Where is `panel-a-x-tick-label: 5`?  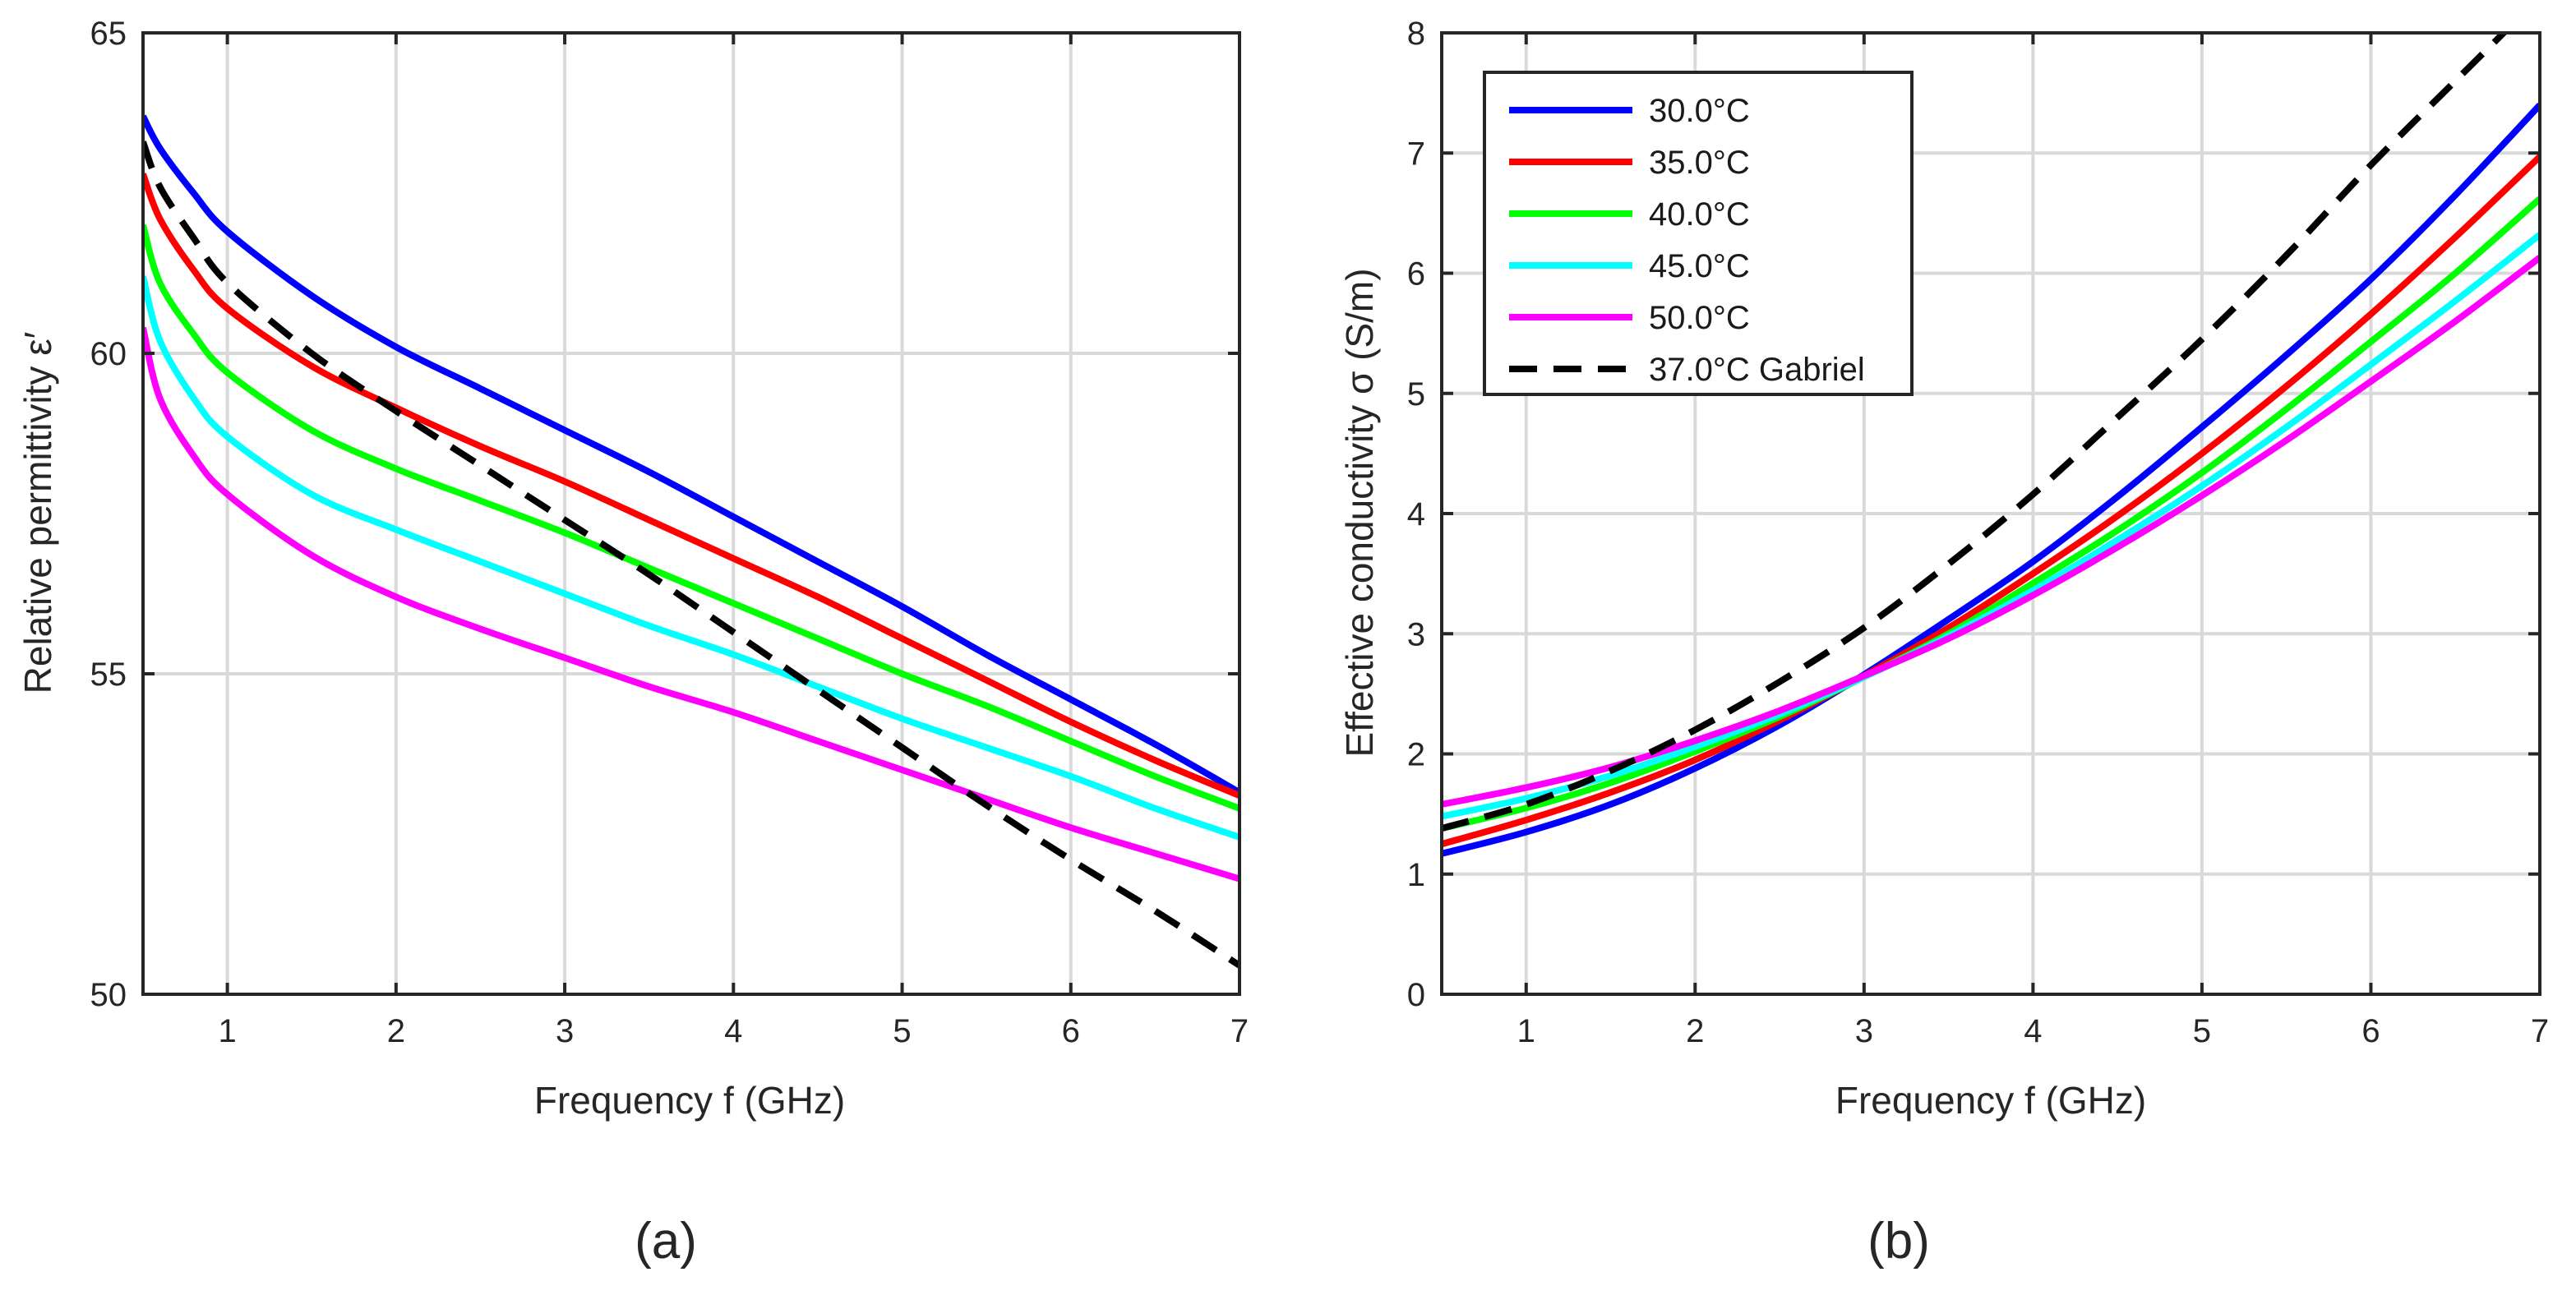
panel-a-x-tick-label: 5 is located at coordinates (902, 1031).